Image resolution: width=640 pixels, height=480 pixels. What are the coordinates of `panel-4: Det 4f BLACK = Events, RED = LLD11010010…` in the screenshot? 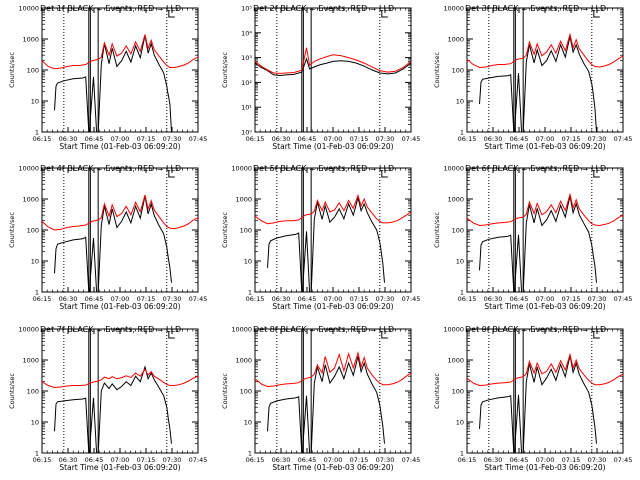 It's located at (107, 237).